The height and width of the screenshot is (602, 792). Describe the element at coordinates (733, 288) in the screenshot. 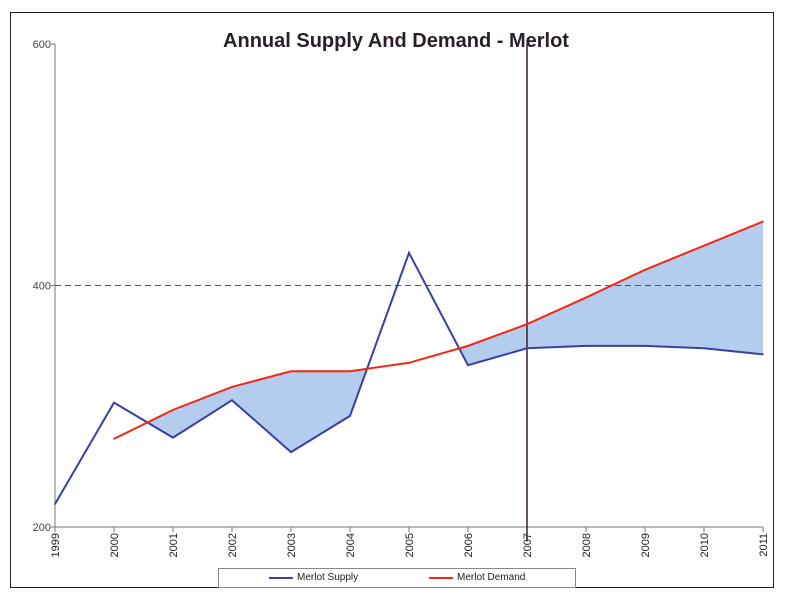

I see `gap-area-2010` at that location.